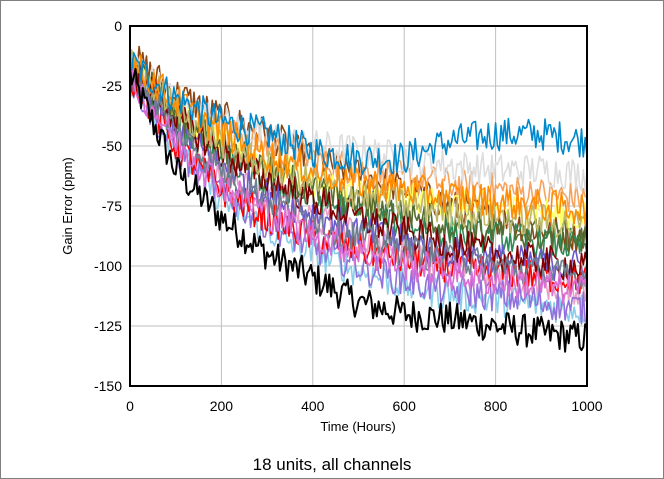  Describe the element at coordinates (108, 266) in the screenshot. I see `y-tick-label: -100` at that location.